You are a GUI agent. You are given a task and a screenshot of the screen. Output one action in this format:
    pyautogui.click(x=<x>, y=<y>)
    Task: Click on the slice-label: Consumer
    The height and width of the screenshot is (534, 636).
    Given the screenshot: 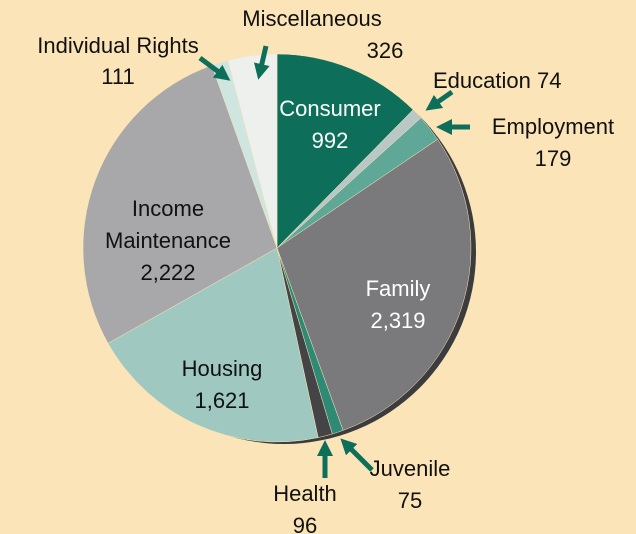 What is the action you would take?
    pyautogui.click(x=329, y=108)
    